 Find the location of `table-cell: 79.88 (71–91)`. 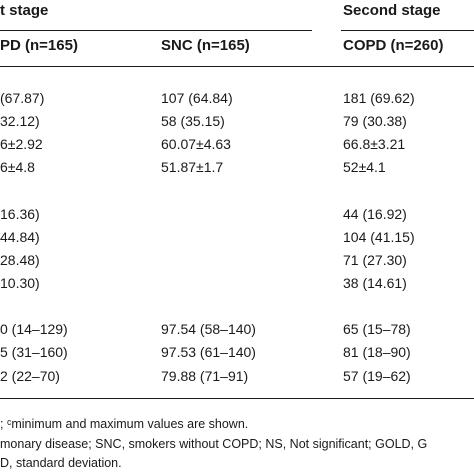

table-cell: 79.88 (71–91) is located at coordinates (205, 376).